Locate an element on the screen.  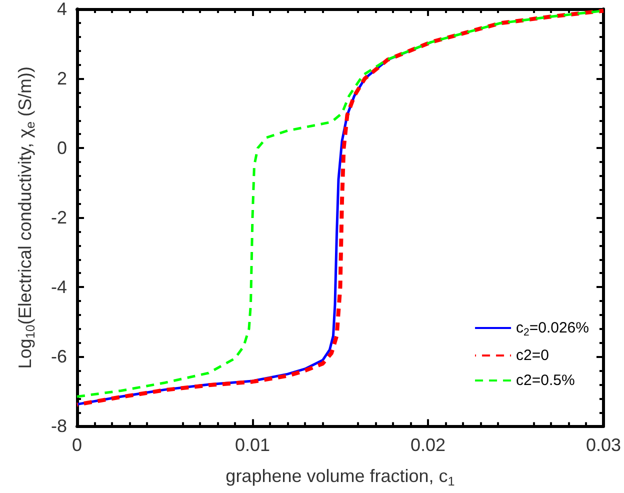
x-tick-label: 0.02 is located at coordinates (428, 445).